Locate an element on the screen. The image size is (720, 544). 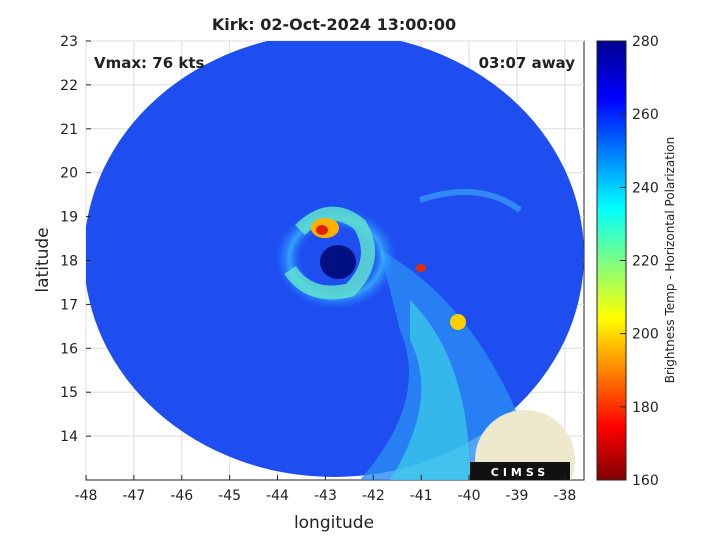
x-tick-label: -43 is located at coordinates (325, 496).